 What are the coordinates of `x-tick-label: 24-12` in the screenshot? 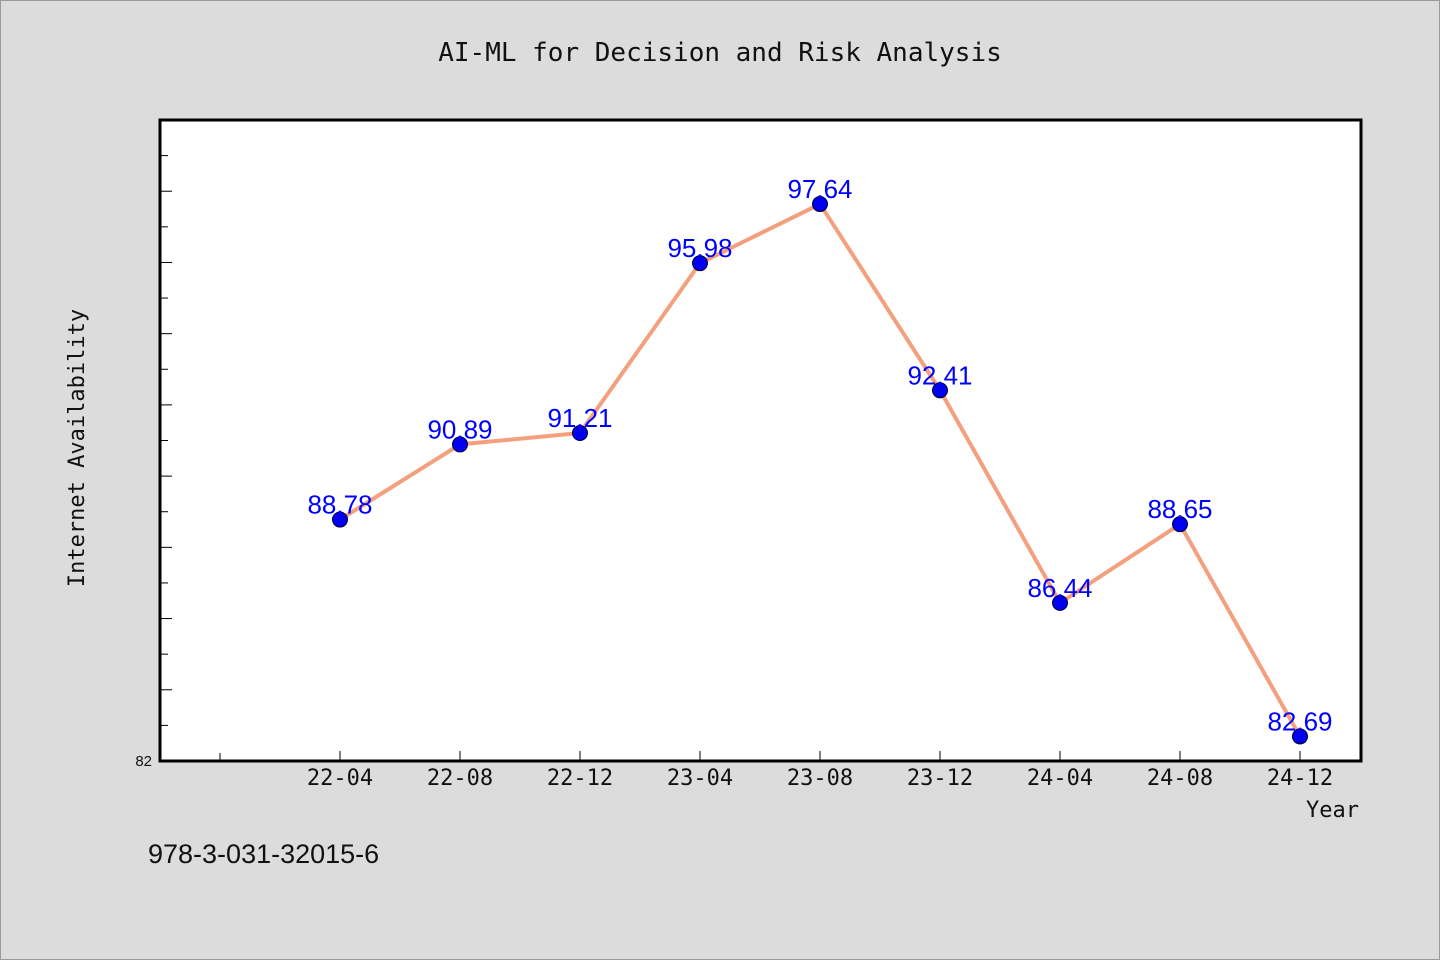 It's located at (1300, 778).